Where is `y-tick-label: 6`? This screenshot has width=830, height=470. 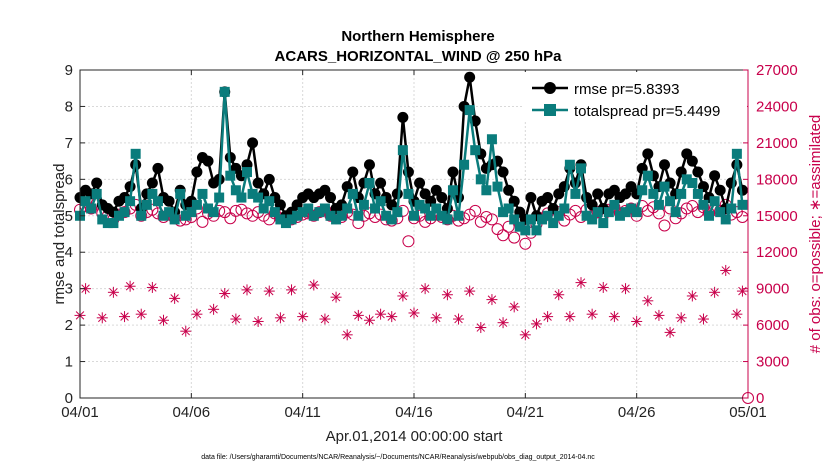
y-tick-label: 6 is located at coordinates (69, 179).